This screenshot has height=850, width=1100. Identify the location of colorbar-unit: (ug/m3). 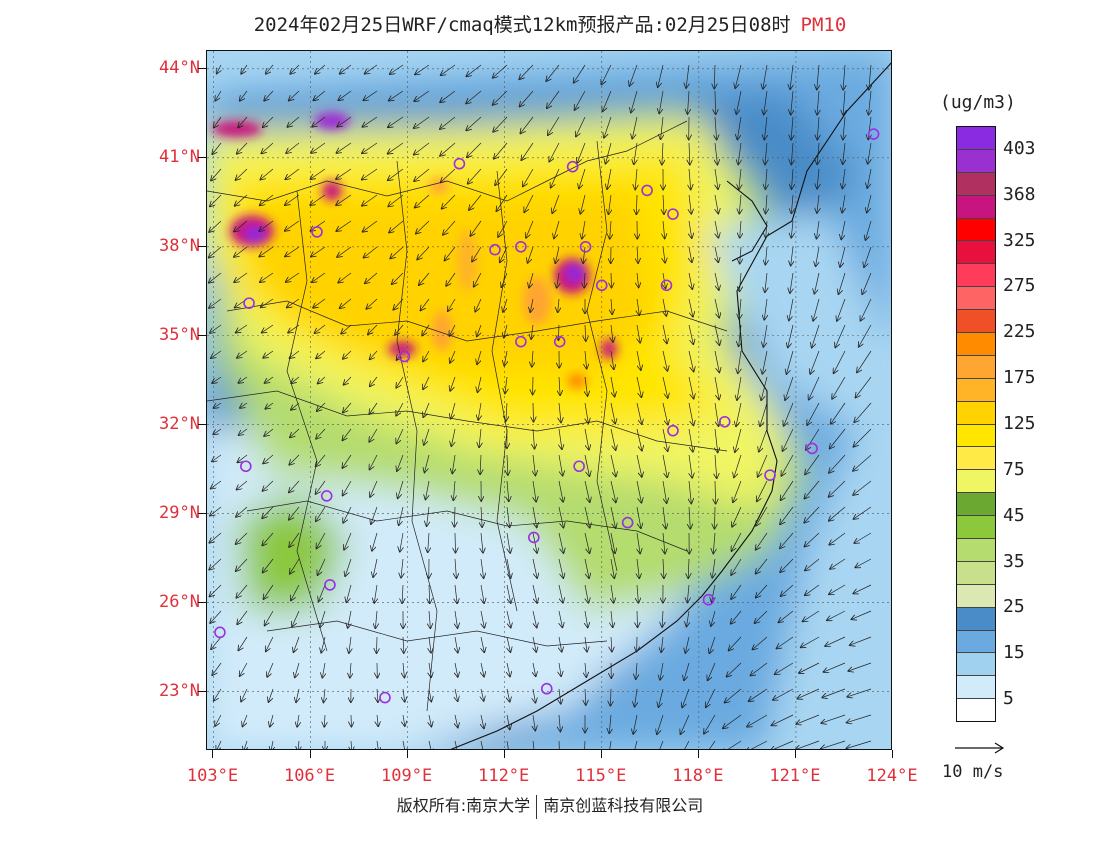
(978, 102).